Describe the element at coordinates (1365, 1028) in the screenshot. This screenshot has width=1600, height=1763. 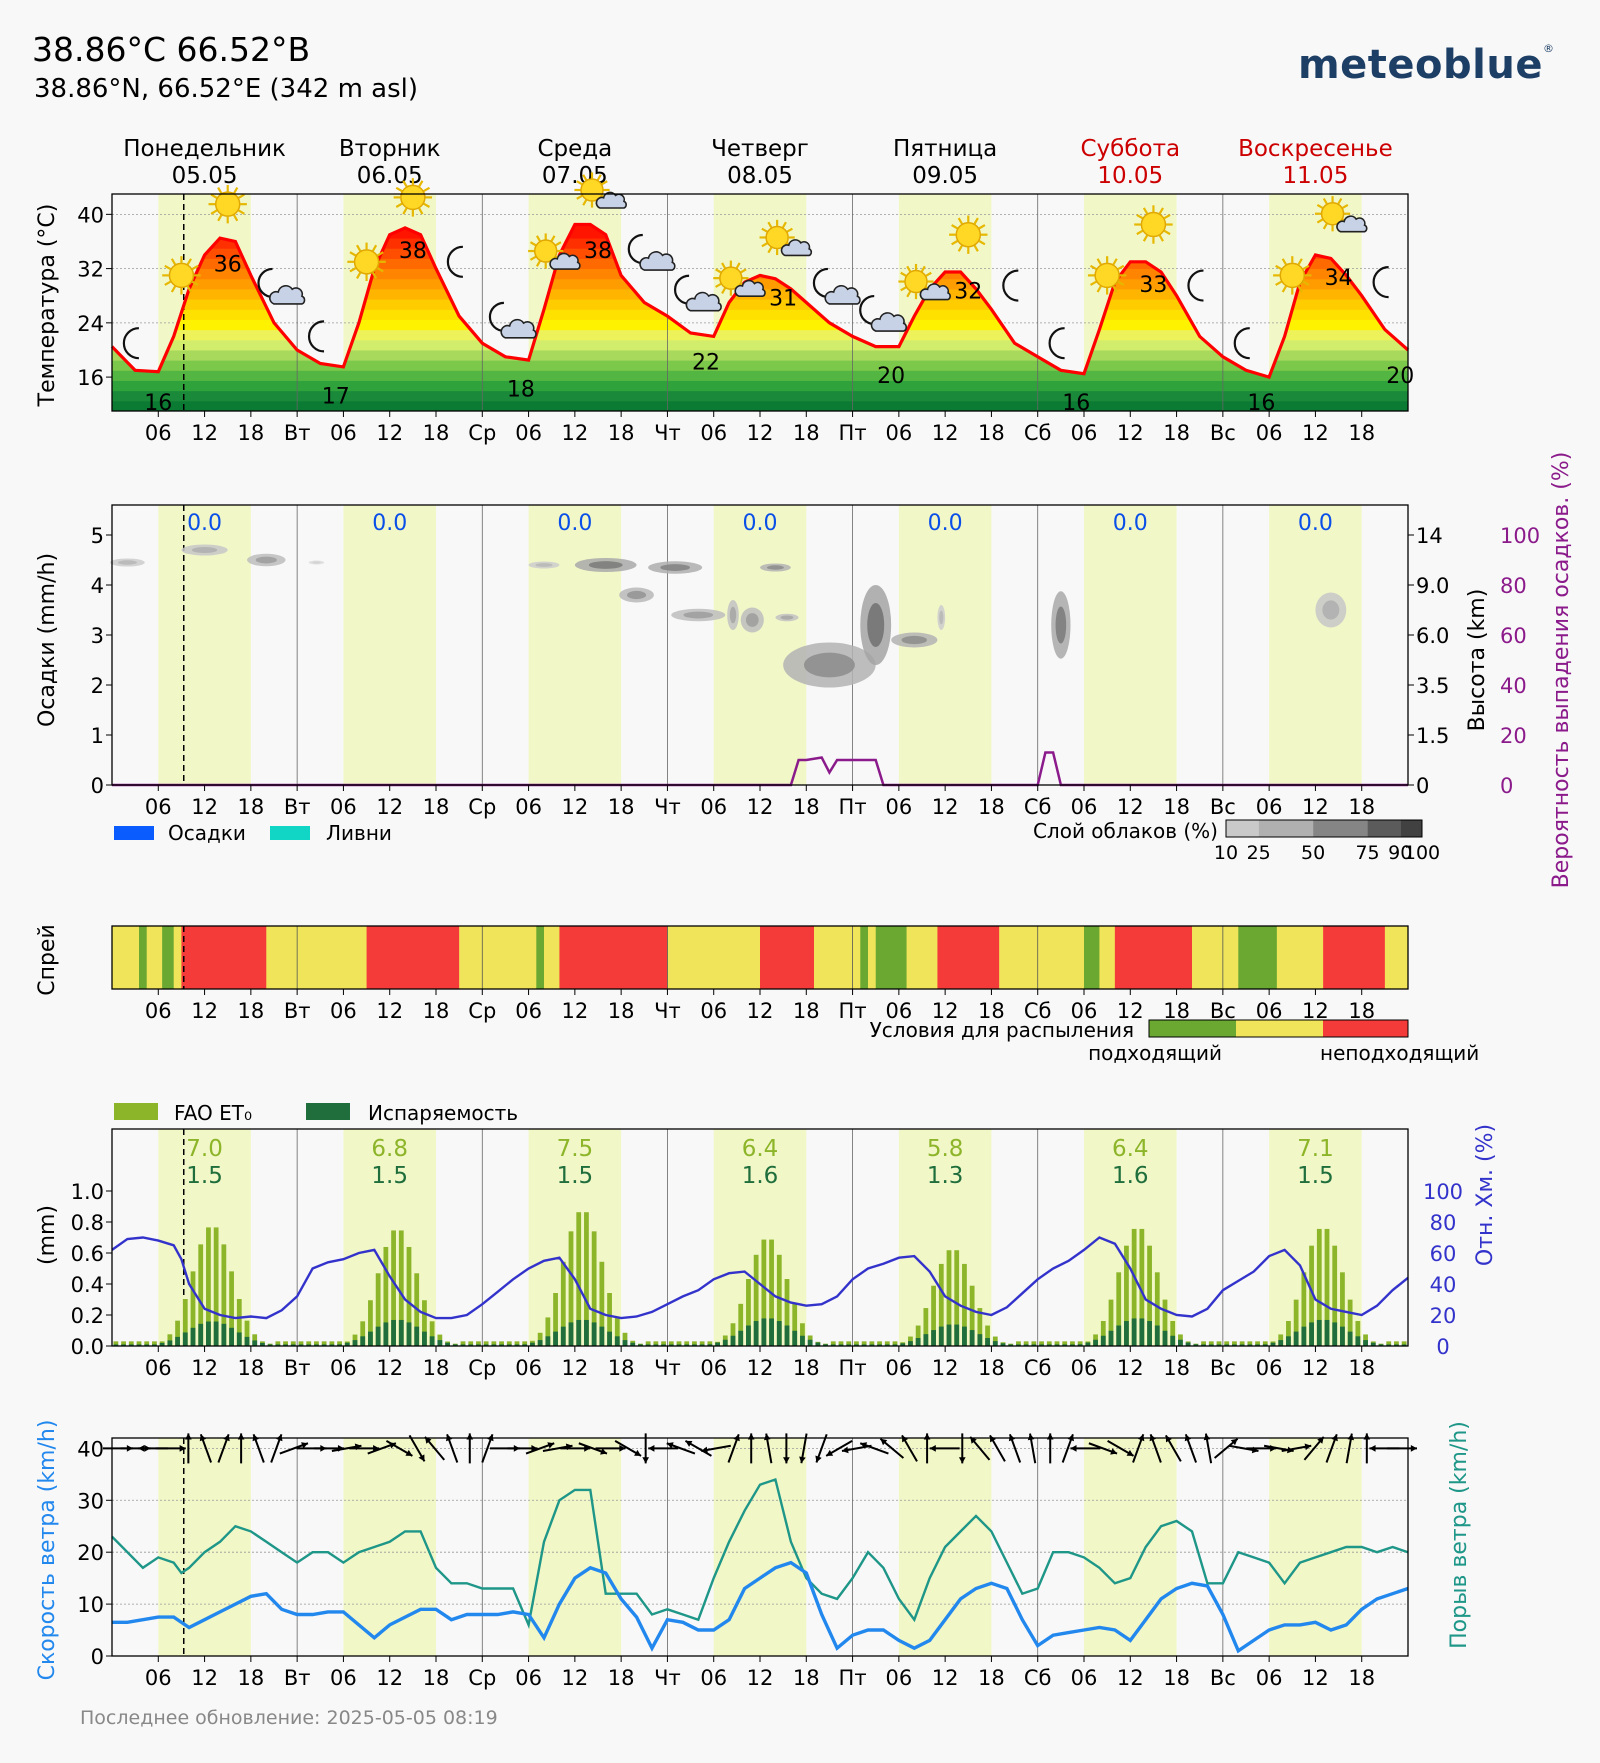
I see `spray-legend-bad` at that location.